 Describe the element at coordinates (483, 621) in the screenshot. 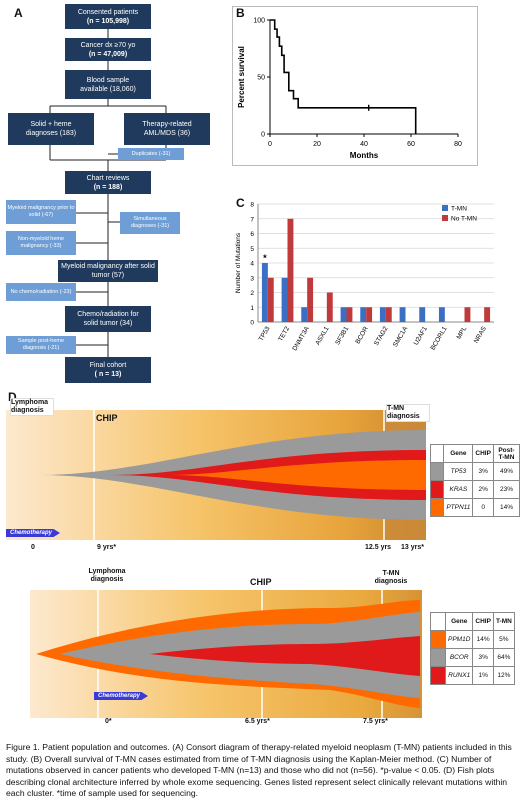

I see `chip-header: CHIP` at that location.